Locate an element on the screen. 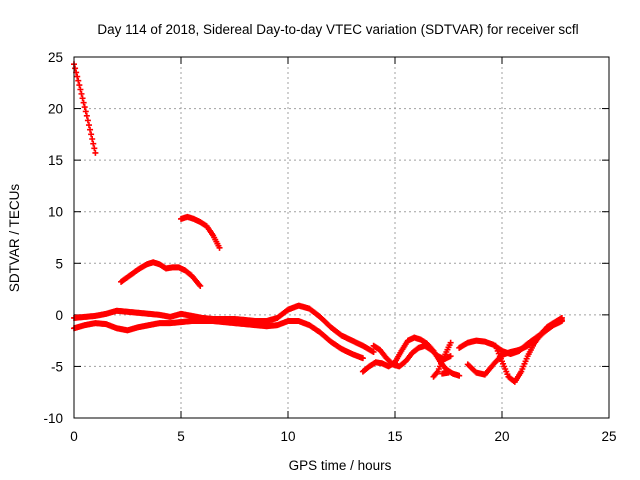  series-band-d is located at coordinates (412, 356).